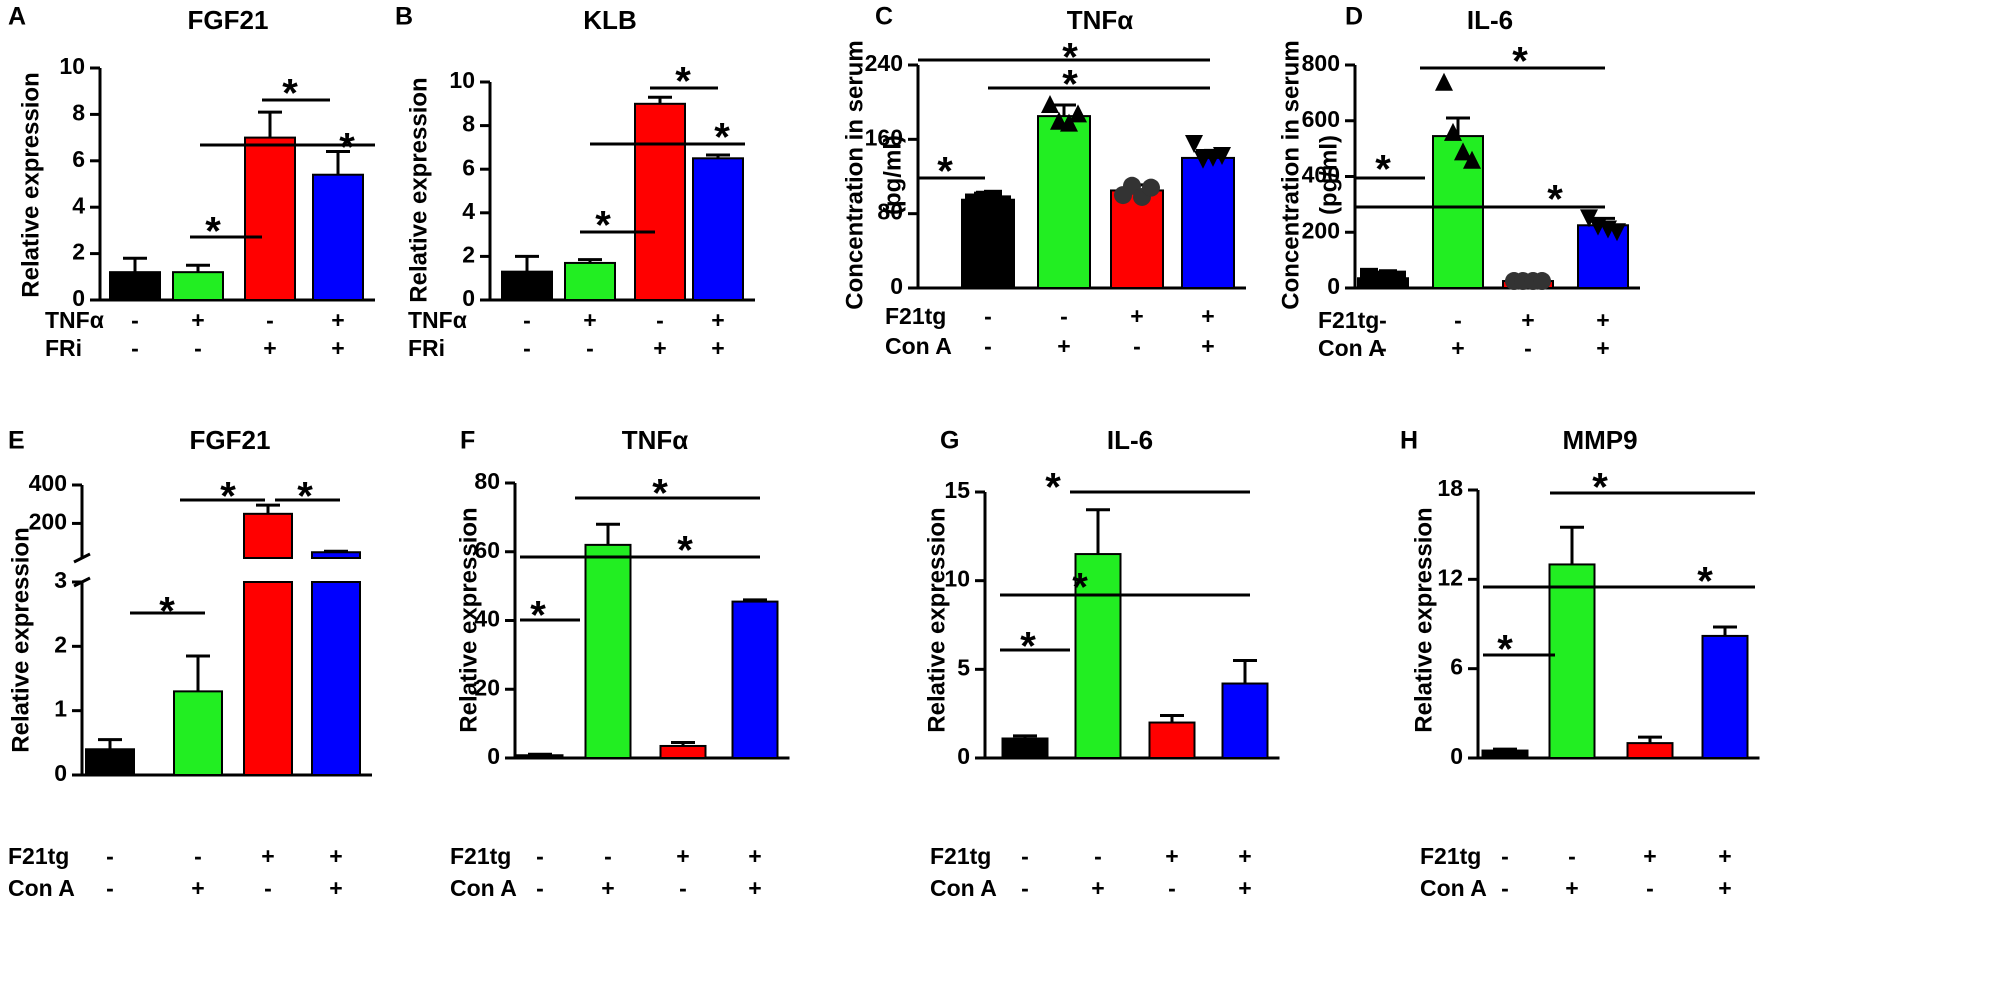 Image resolution: width=2000 pixels, height=984 pixels. I want to click on y-tick-label: 60, so click(487, 550).